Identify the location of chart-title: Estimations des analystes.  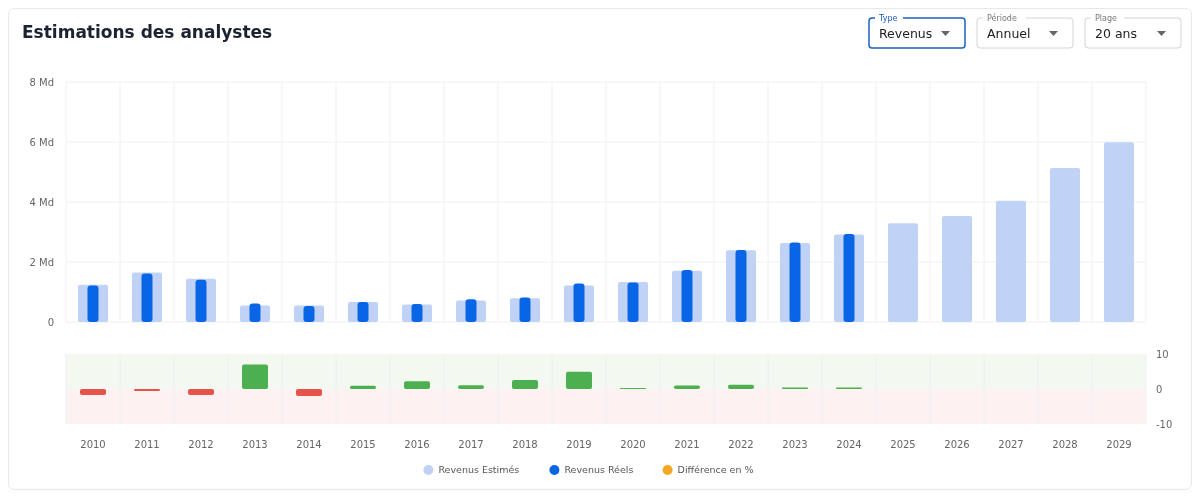
(147, 32).